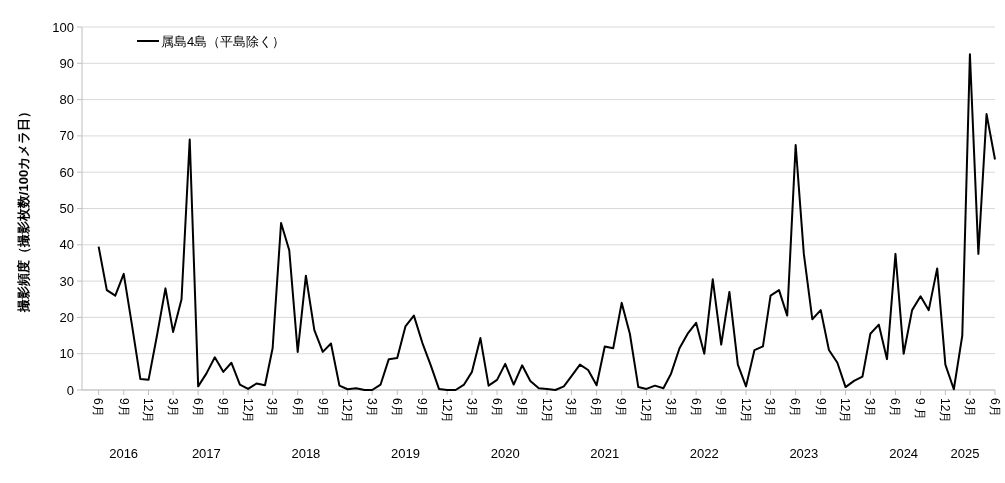 The image size is (1005, 483). I want to click on text: 2025, so click(965, 453).